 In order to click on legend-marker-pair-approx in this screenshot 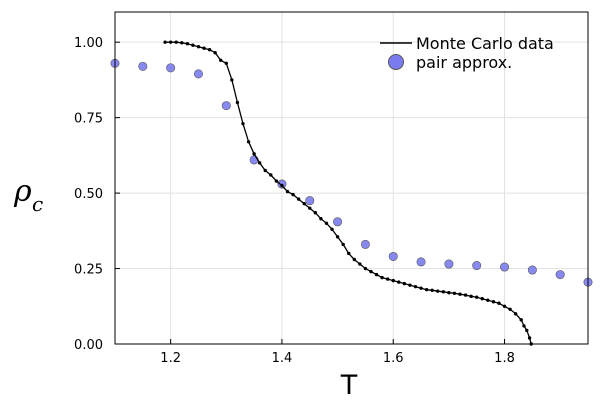, I will do `click(396, 62)`.